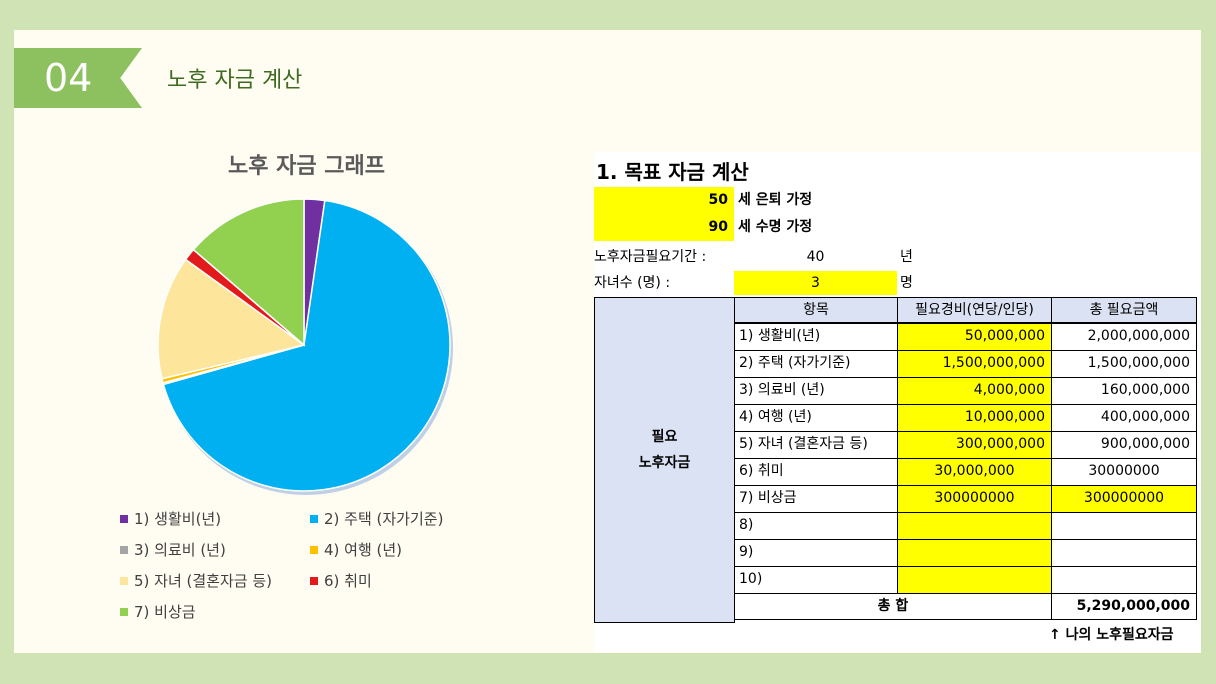 This screenshot has width=1216, height=684. What do you see at coordinates (974, 472) in the screenshot?
I see `row-cost: 30,000,000` at bounding box center [974, 472].